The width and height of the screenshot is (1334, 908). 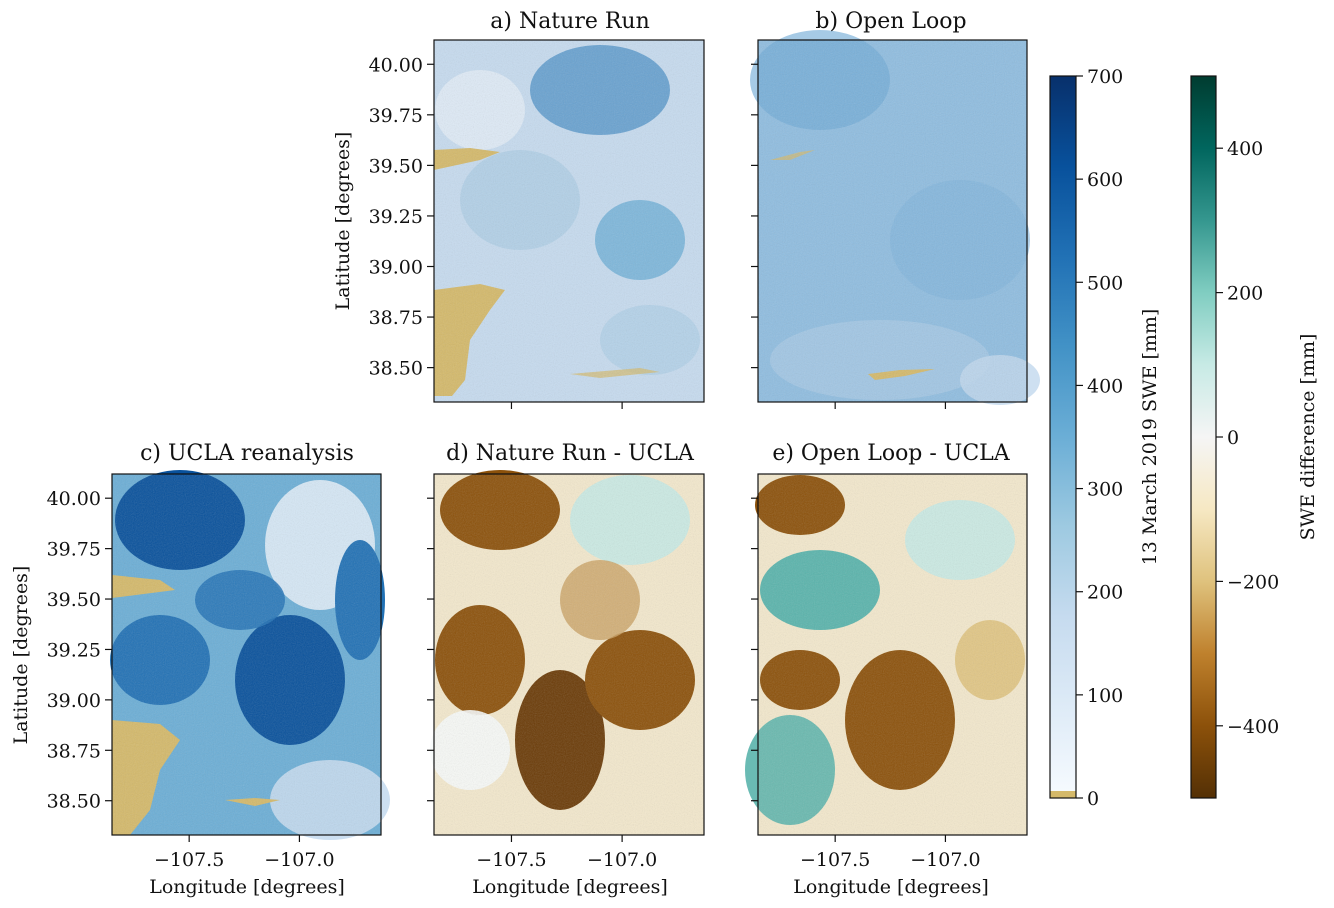 What do you see at coordinates (890, 853) in the screenshot?
I see `panel-e-xticks: −107.5 −107.0` at bounding box center [890, 853].